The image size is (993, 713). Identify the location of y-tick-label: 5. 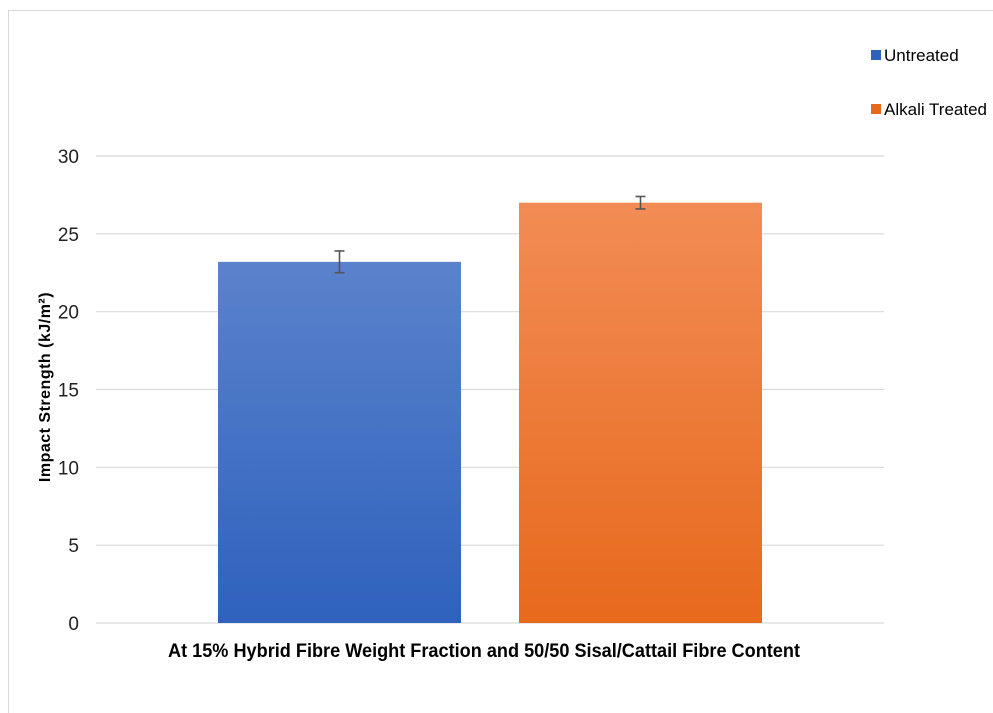
(73, 546).